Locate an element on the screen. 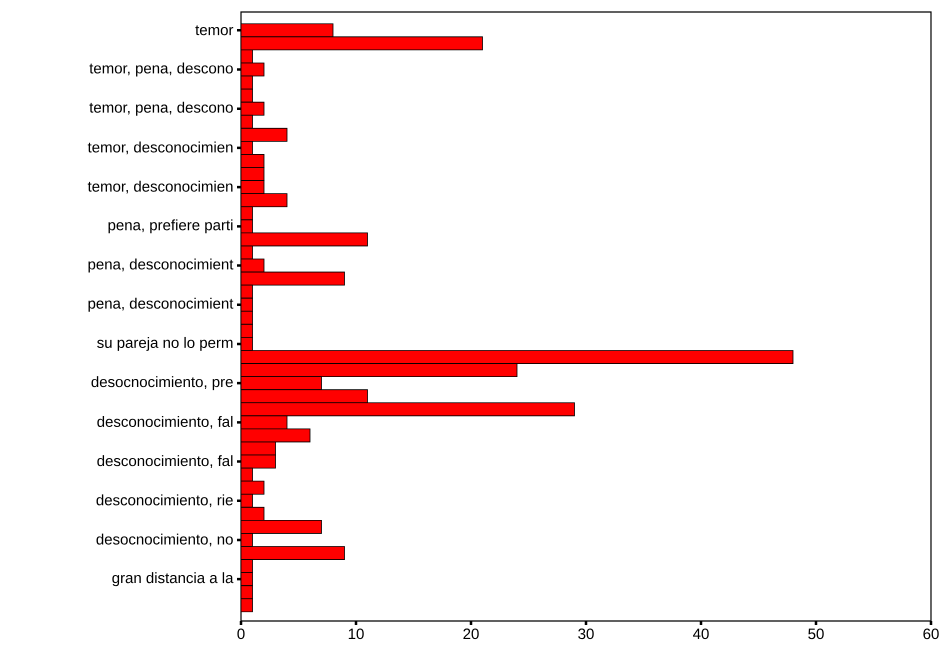  x-tick-label: 0 is located at coordinates (241, 634).